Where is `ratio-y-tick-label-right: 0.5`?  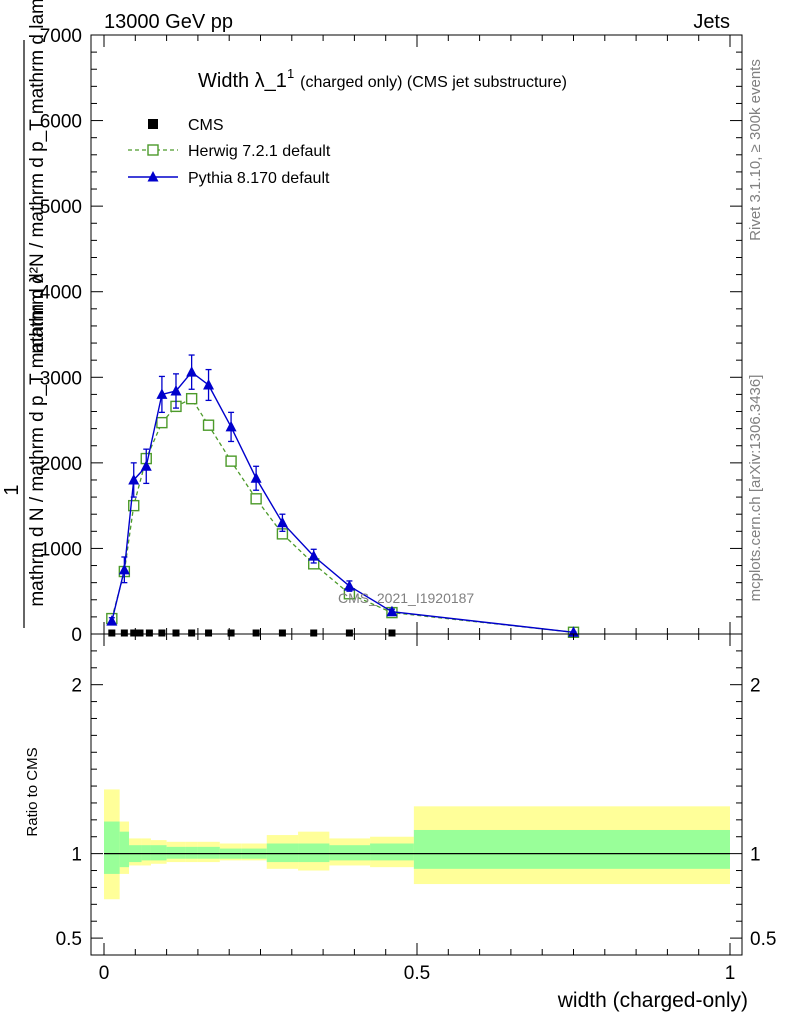
ratio-y-tick-label-right: 0.5 is located at coordinates (763, 939).